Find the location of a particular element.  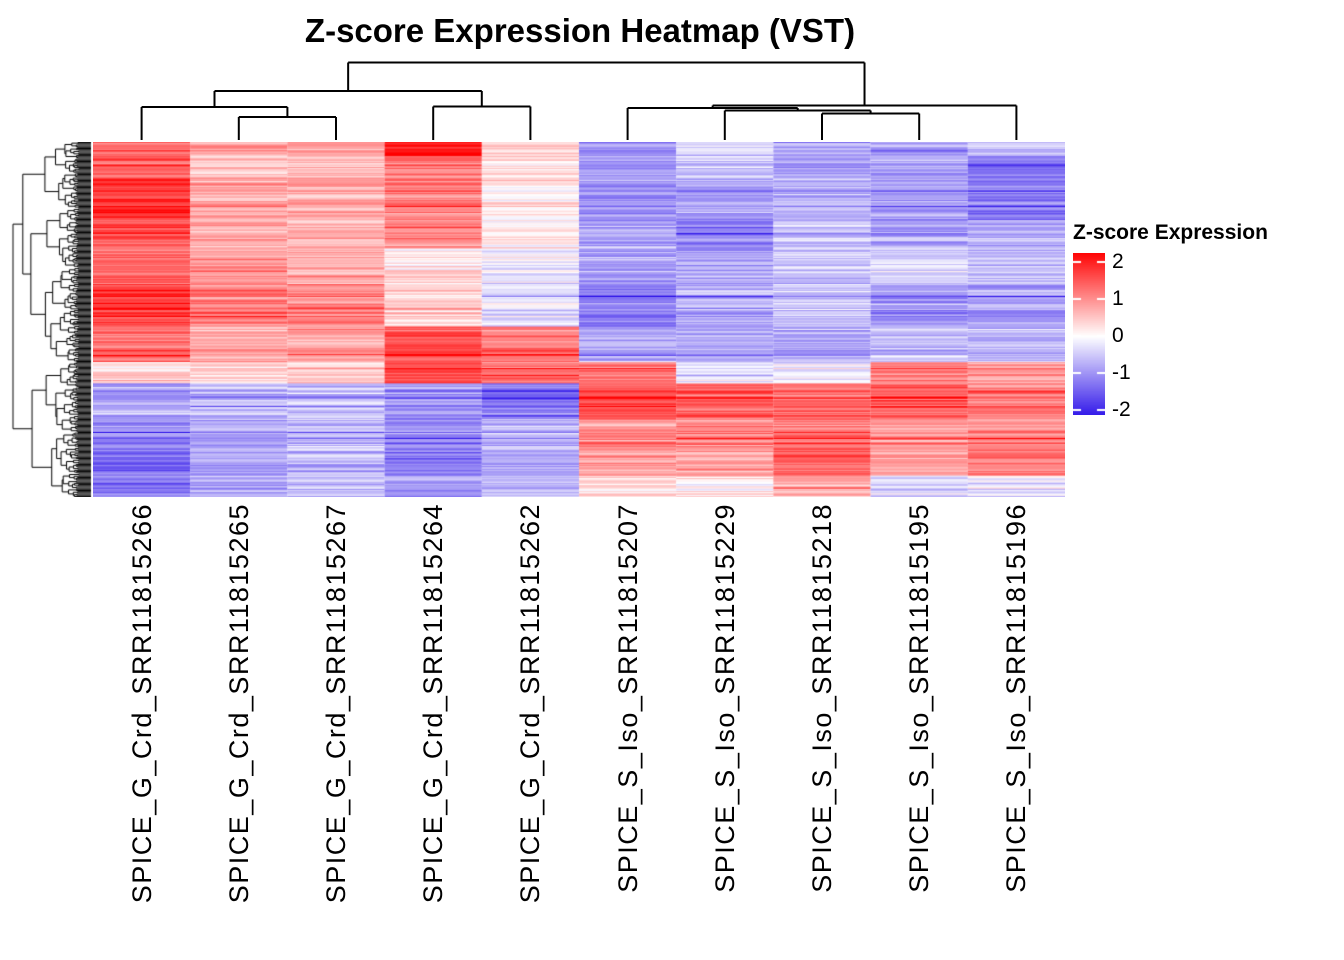

column-label: SPICE_G_Crd_SRR11815267 is located at coordinates (336, 703).